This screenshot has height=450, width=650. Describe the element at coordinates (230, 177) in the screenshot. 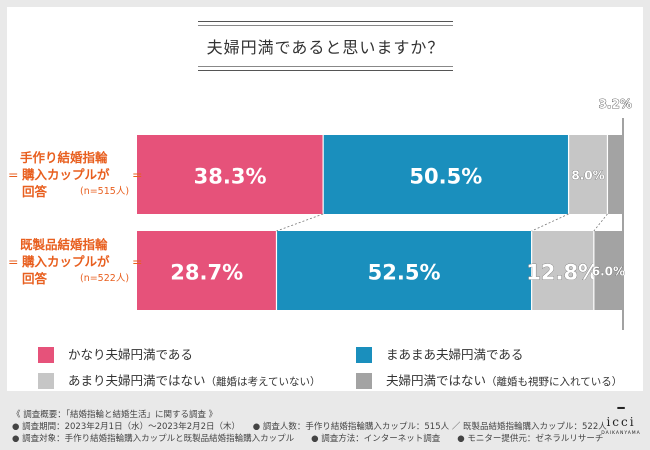

I see `data-label: 38.3%` at that location.